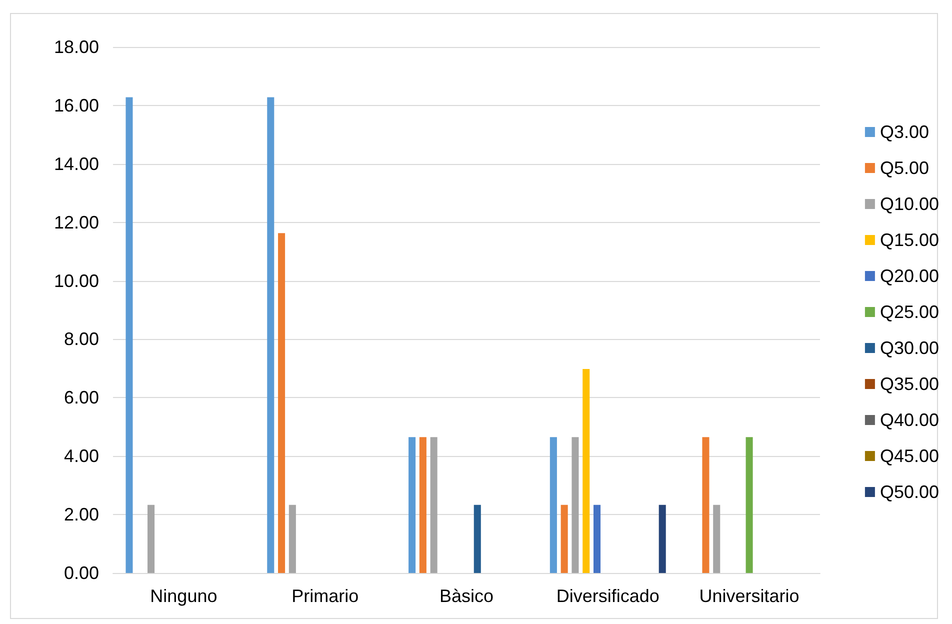 Image resolution: width=952 pixels, height=624 pixels. I want to click on legend-label: Q5.00, so click(904, 168).